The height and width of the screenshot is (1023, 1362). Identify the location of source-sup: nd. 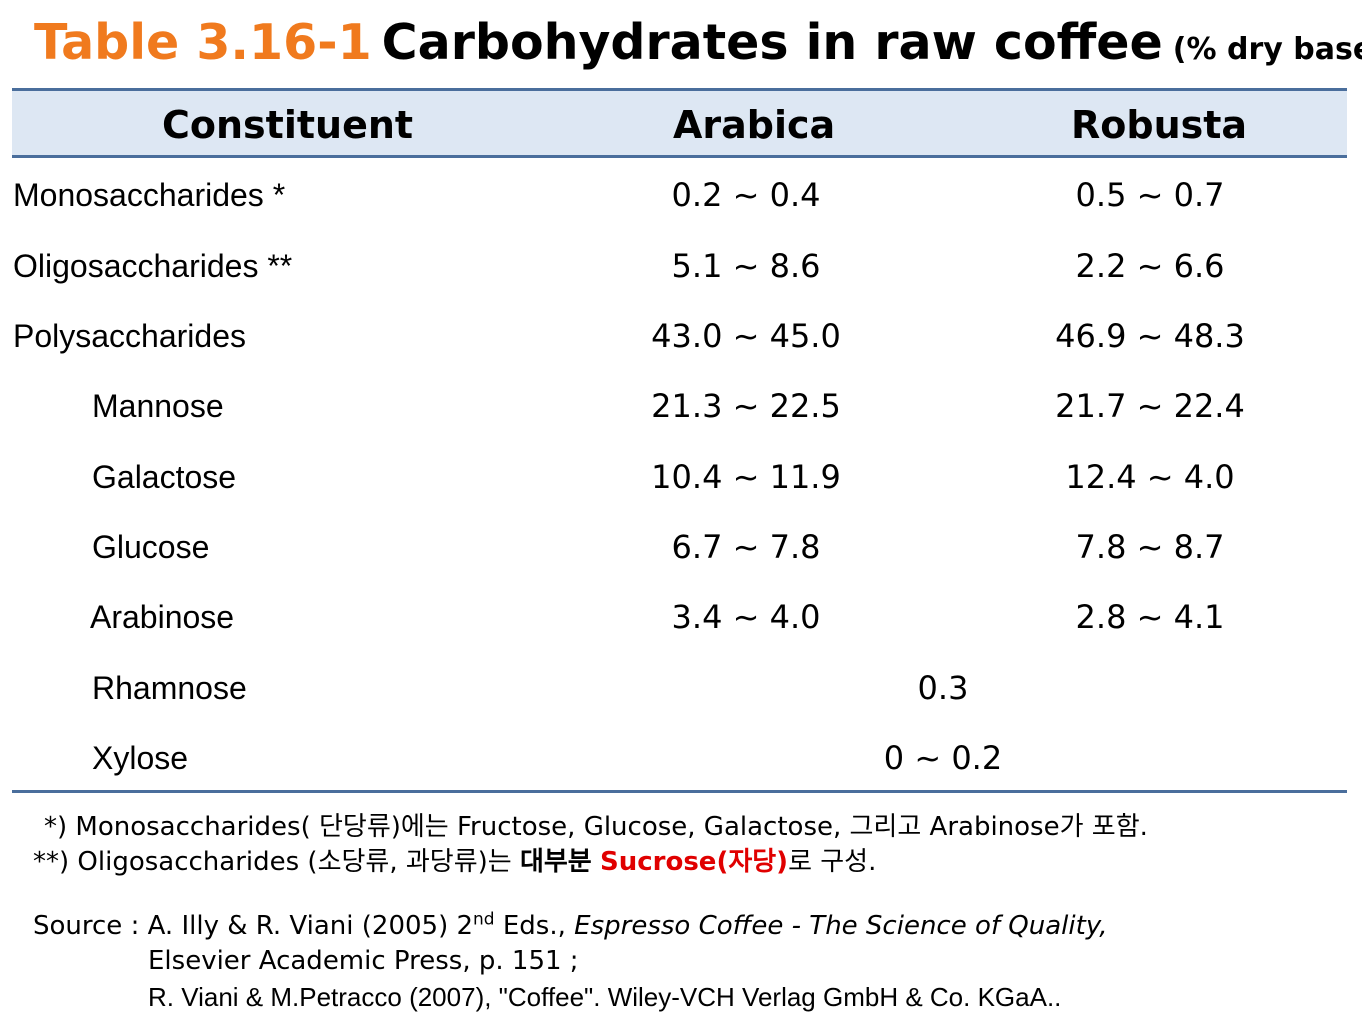
(484, 919).